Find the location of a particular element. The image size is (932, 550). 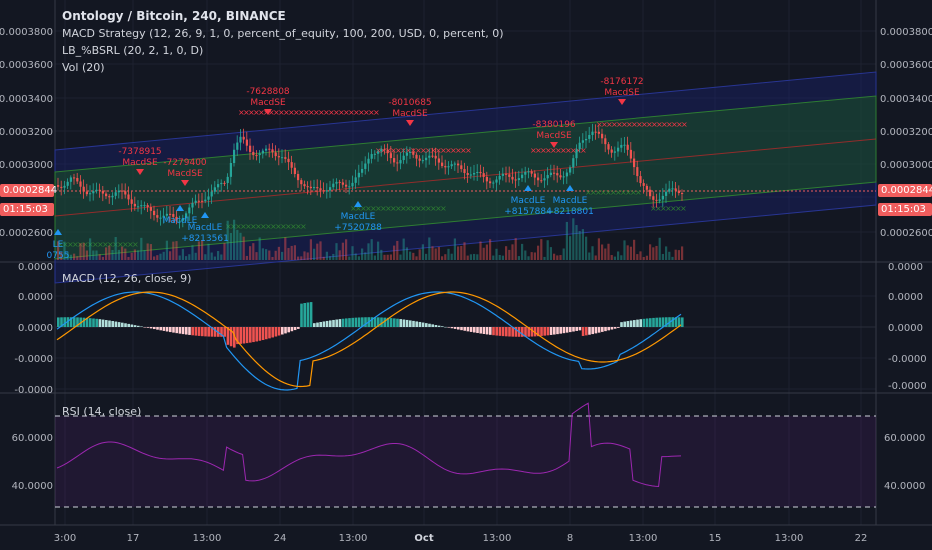

study-legend-bsrl: LB_%BSRL (20, 2, 1, 0, D) is located at coordinates (133, 50).